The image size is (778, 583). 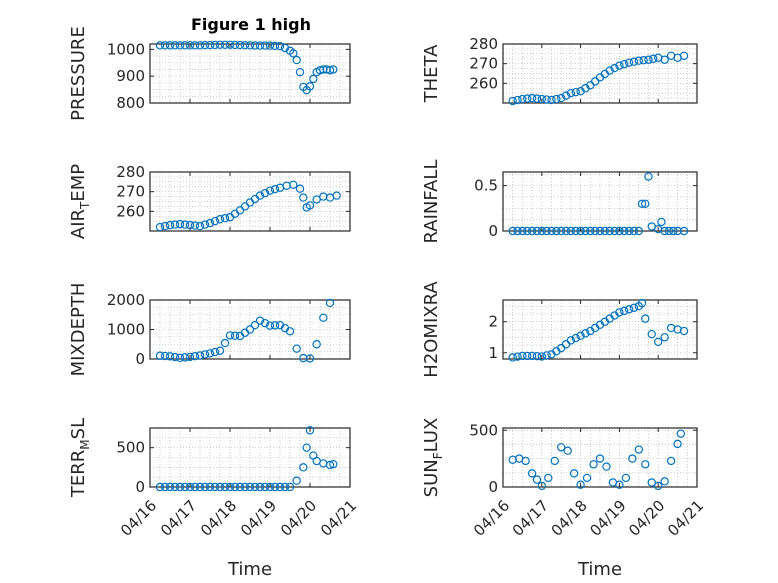 I want to click on y-tick-label: 0, so click(x=493, y=487).